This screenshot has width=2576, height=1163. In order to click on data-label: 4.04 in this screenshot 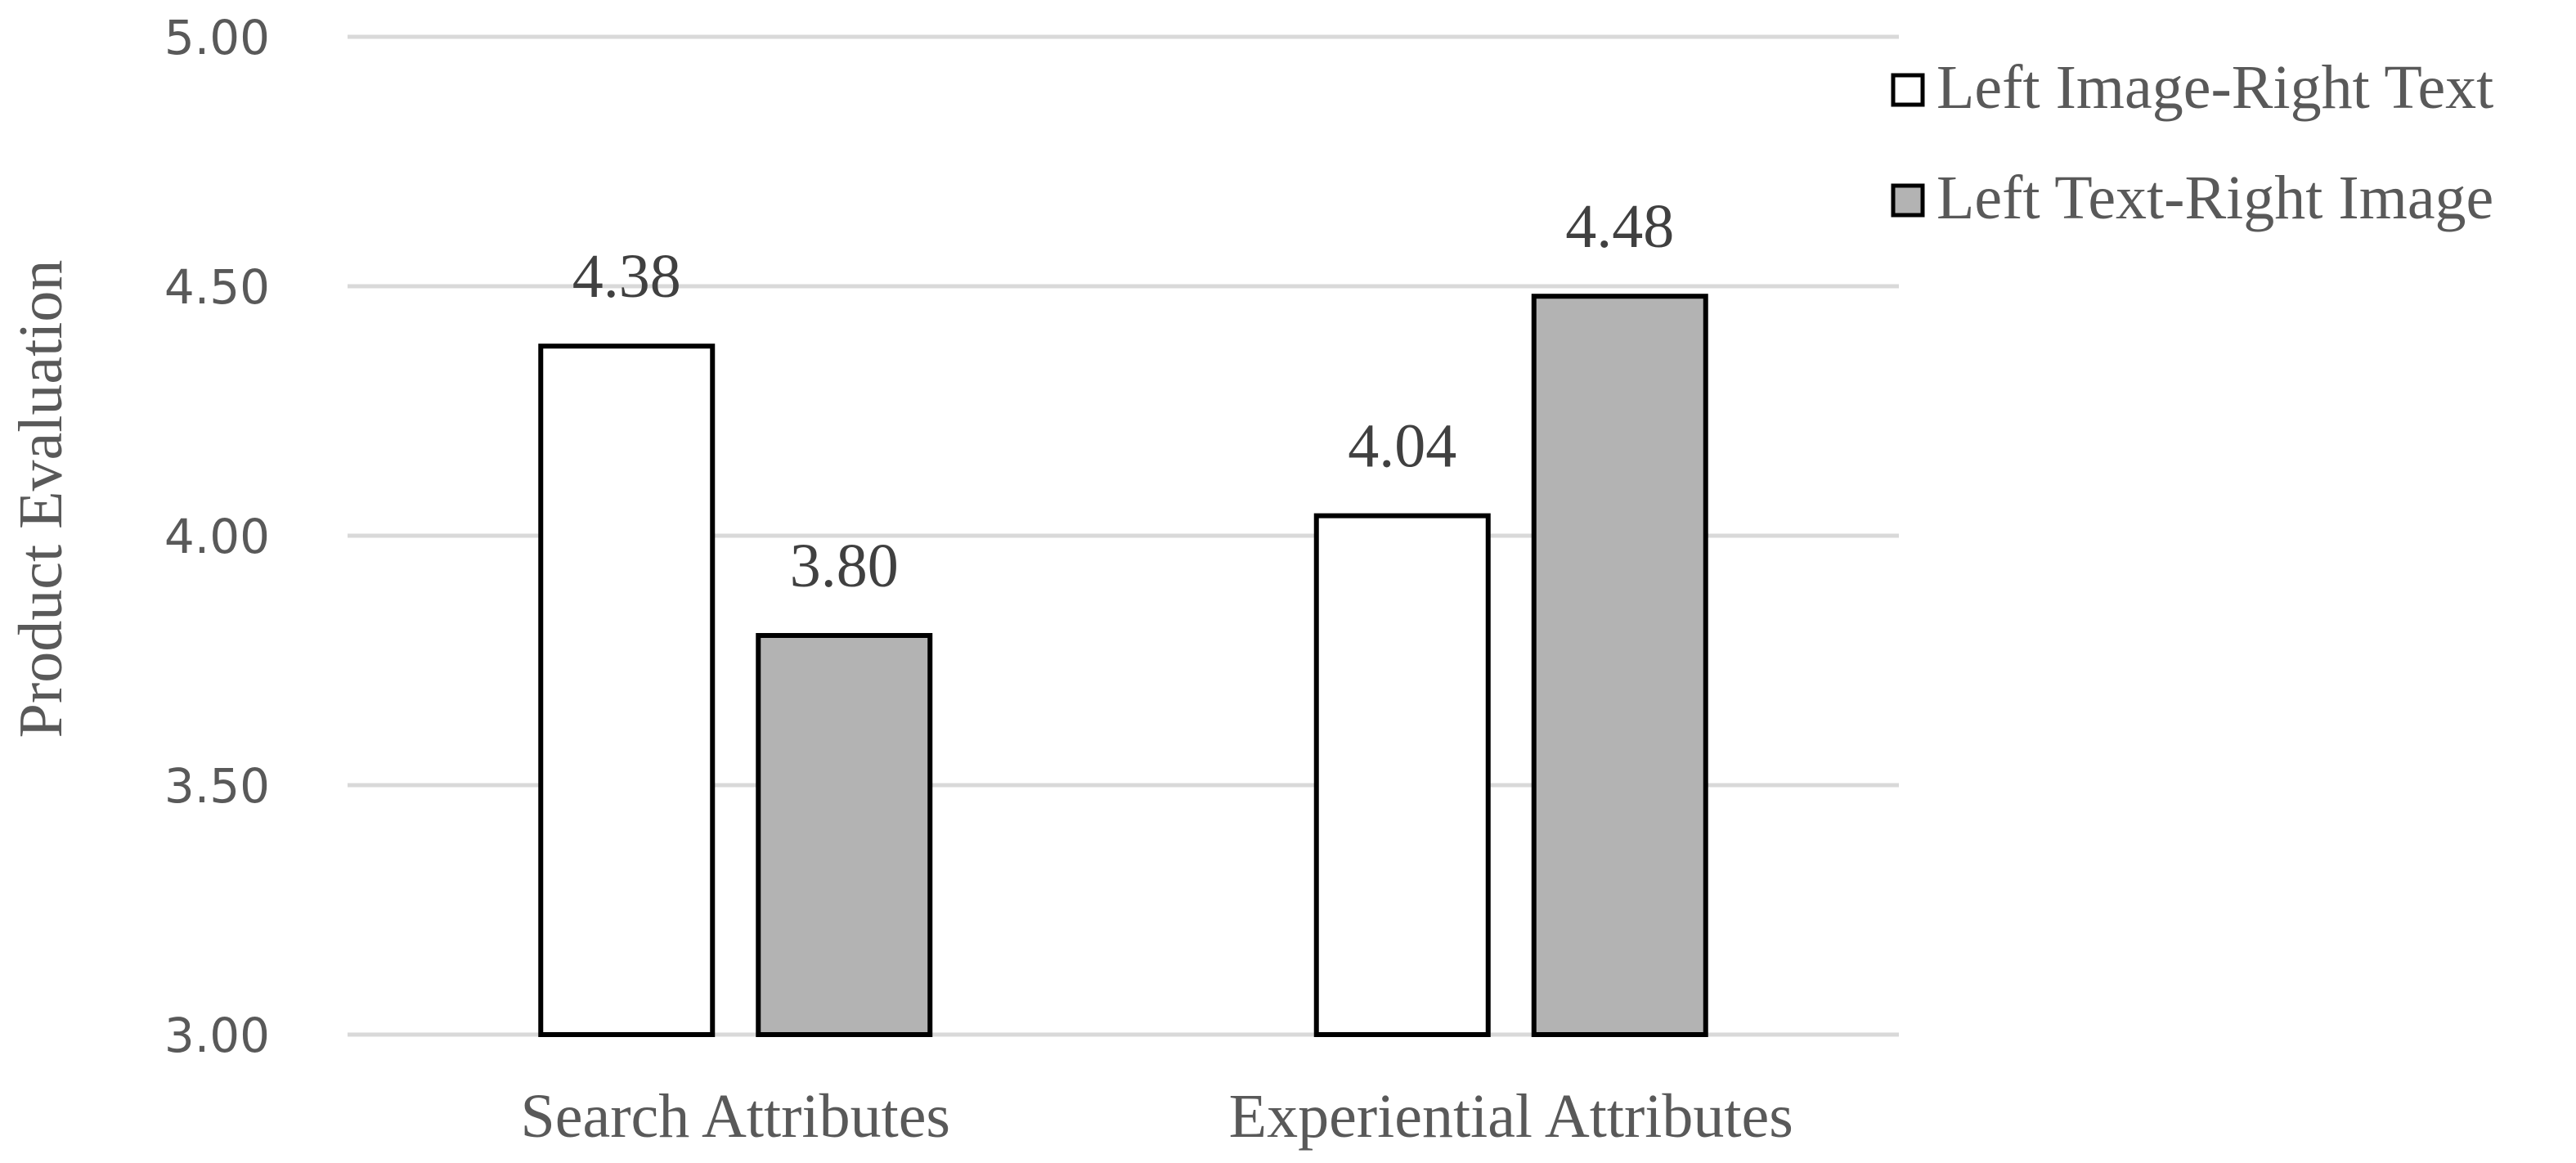, I will do `click(1402, 446)`.